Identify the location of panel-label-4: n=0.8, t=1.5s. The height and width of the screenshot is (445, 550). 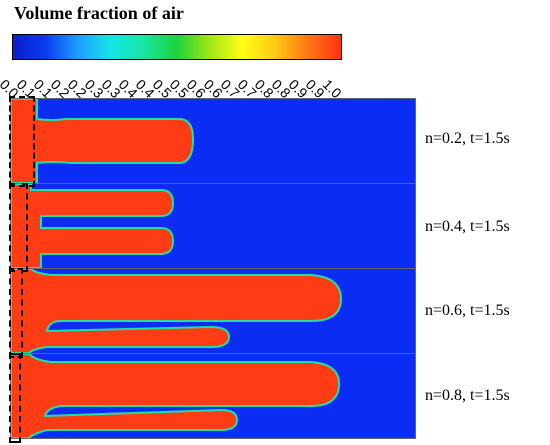
(467, 395).